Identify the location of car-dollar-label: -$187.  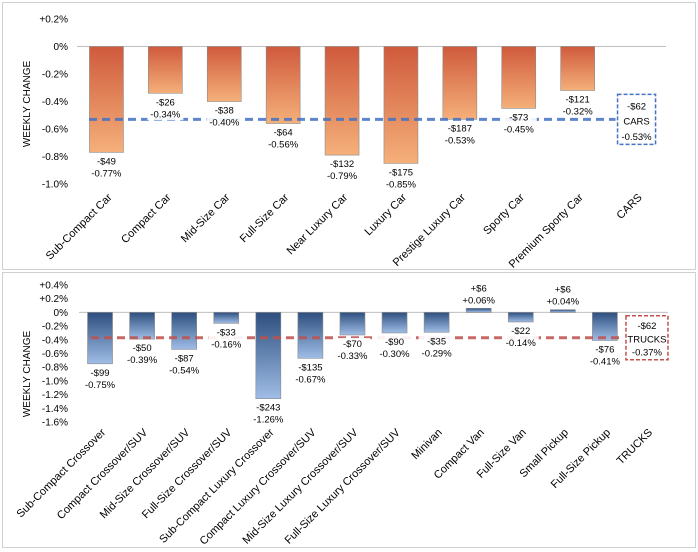
(460, 128).